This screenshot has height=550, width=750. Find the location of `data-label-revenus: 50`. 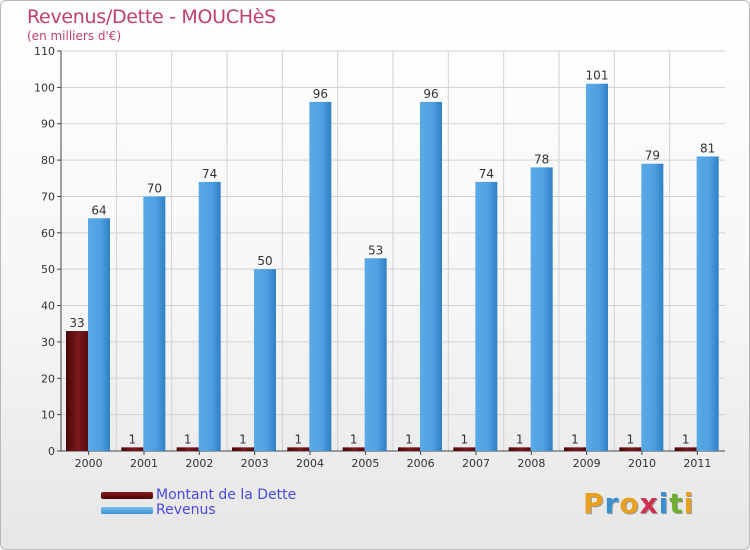

data-label-revenus: 50 is located at coordinates (264, 261).